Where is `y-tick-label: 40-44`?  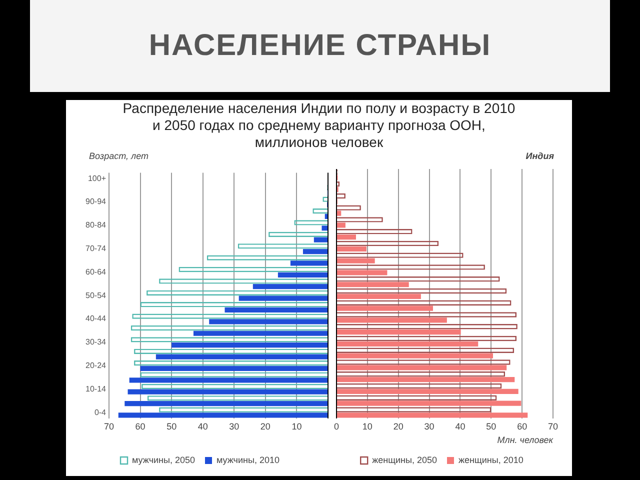
y-tick-label: 40-44 is located at coordinates (96, 319).